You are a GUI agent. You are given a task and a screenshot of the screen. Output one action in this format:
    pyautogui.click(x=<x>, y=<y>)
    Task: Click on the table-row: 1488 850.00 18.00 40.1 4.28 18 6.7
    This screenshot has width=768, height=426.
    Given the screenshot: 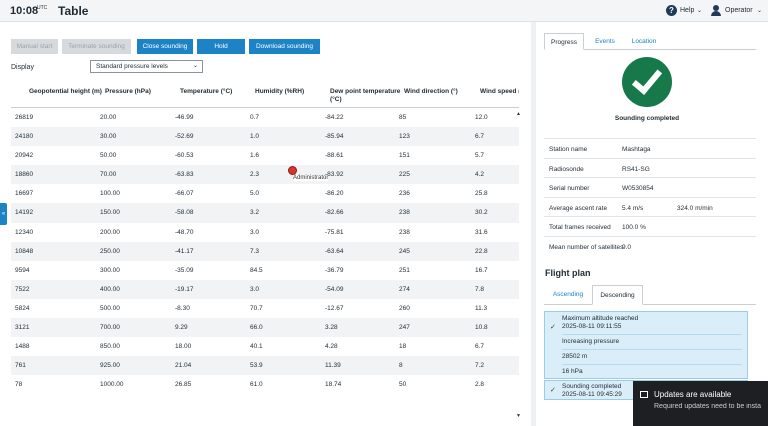 What is the action you would take?
    pyautogui.click(x=265, y=346)
    